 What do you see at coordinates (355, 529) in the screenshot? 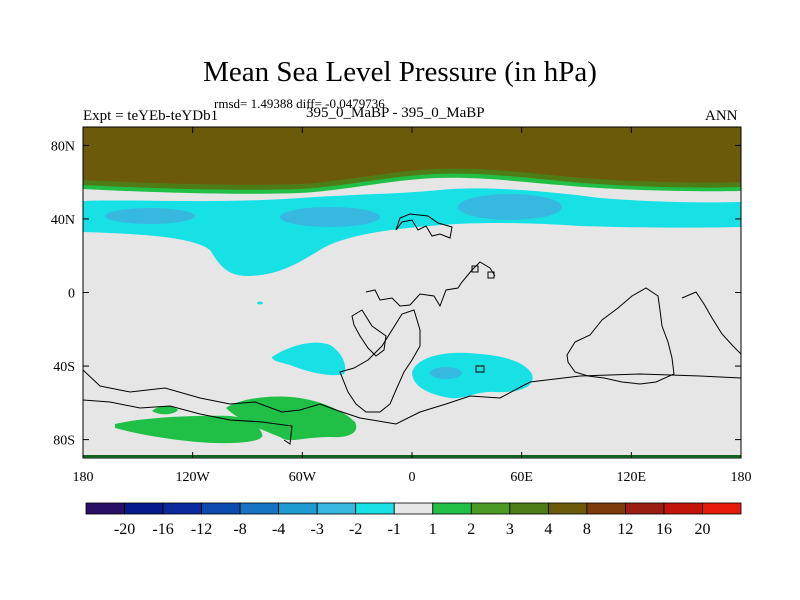
I see `colorbar-label: -2` at bounding box center [355, 529].